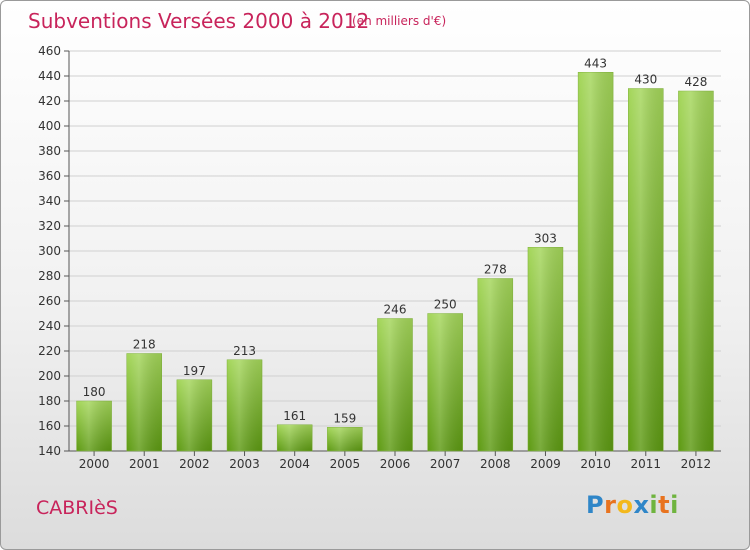 The width and height of the screenshot is (750, 550). I want to click on x-tick-label-2009: 2009, so click(545, 464).